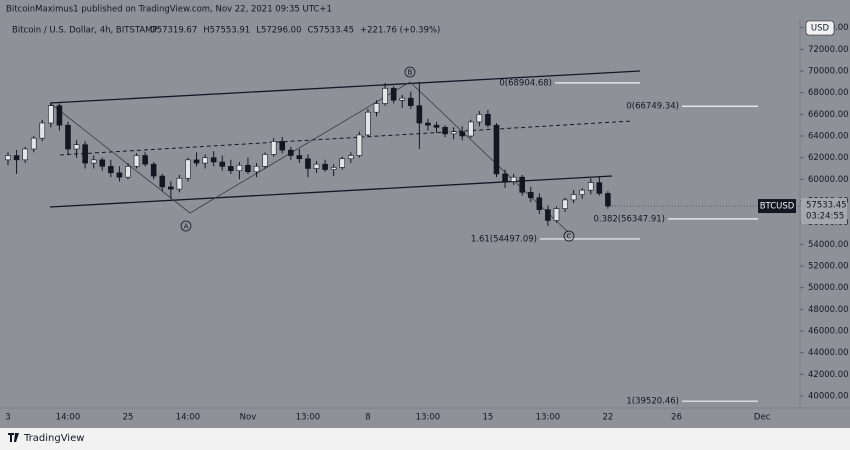  Describe the element at coordinates (425, 439) in the screenshot. I see `footer-background` at that location.